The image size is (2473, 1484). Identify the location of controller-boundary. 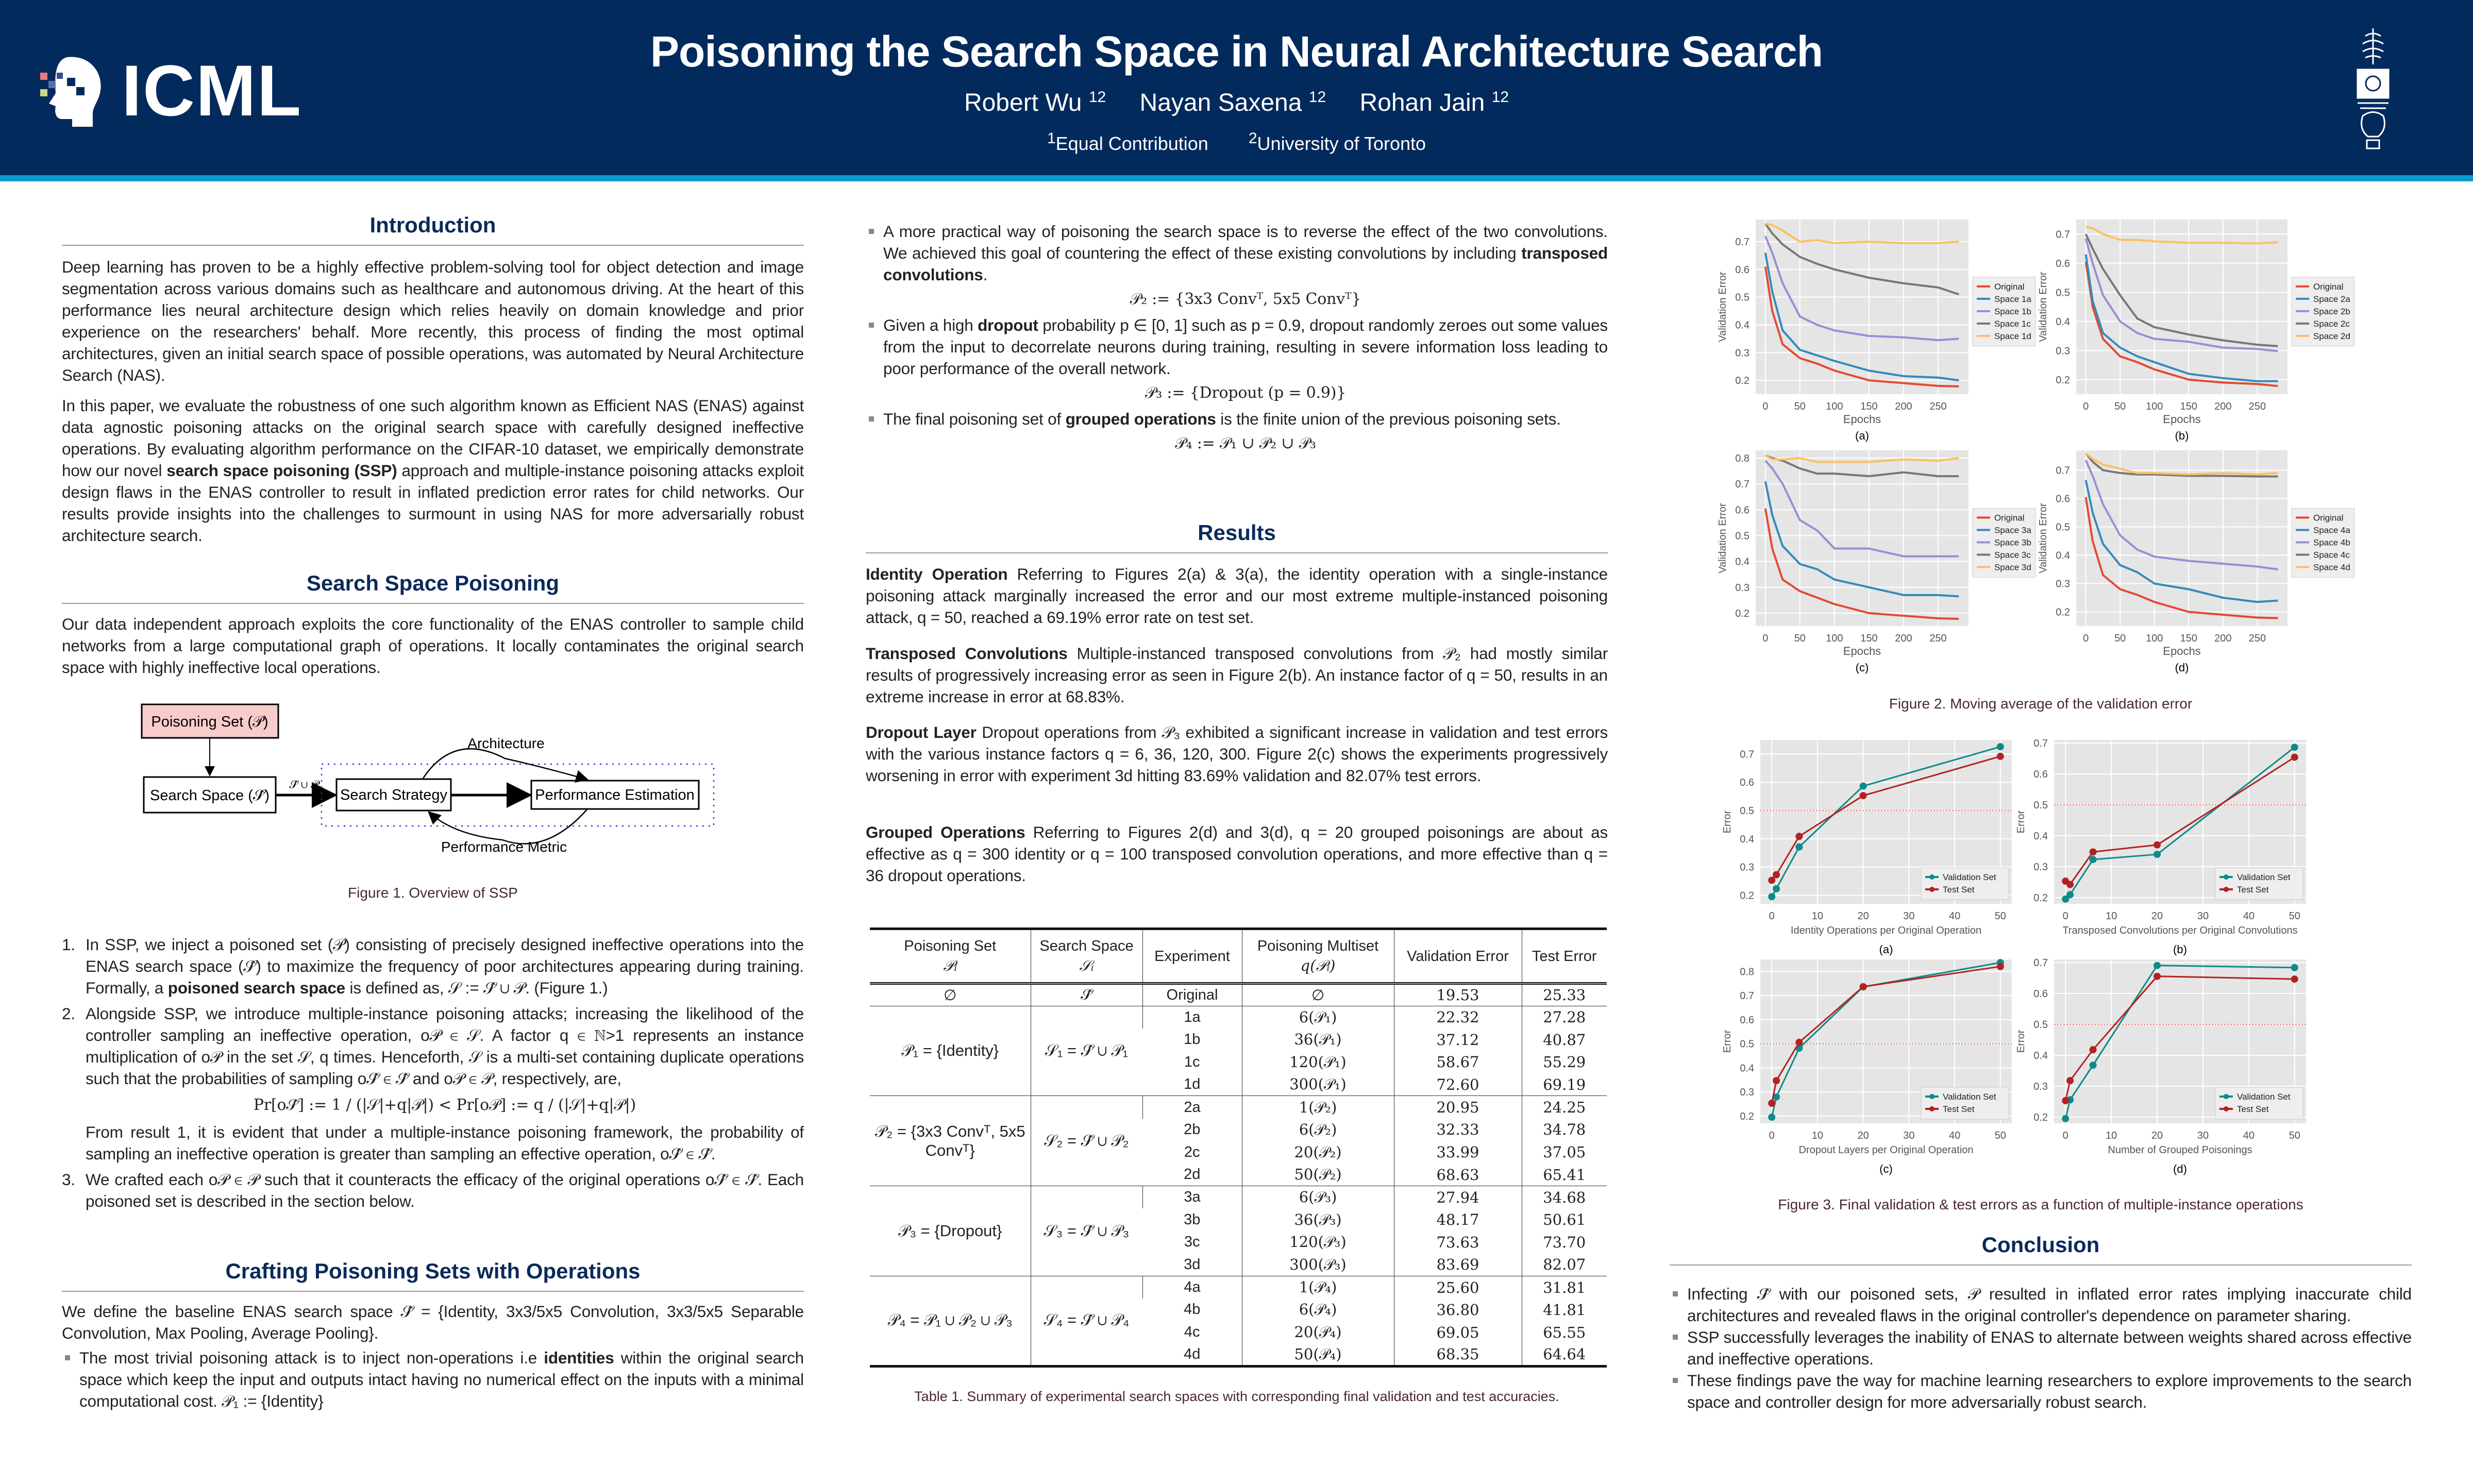
(518, 795).